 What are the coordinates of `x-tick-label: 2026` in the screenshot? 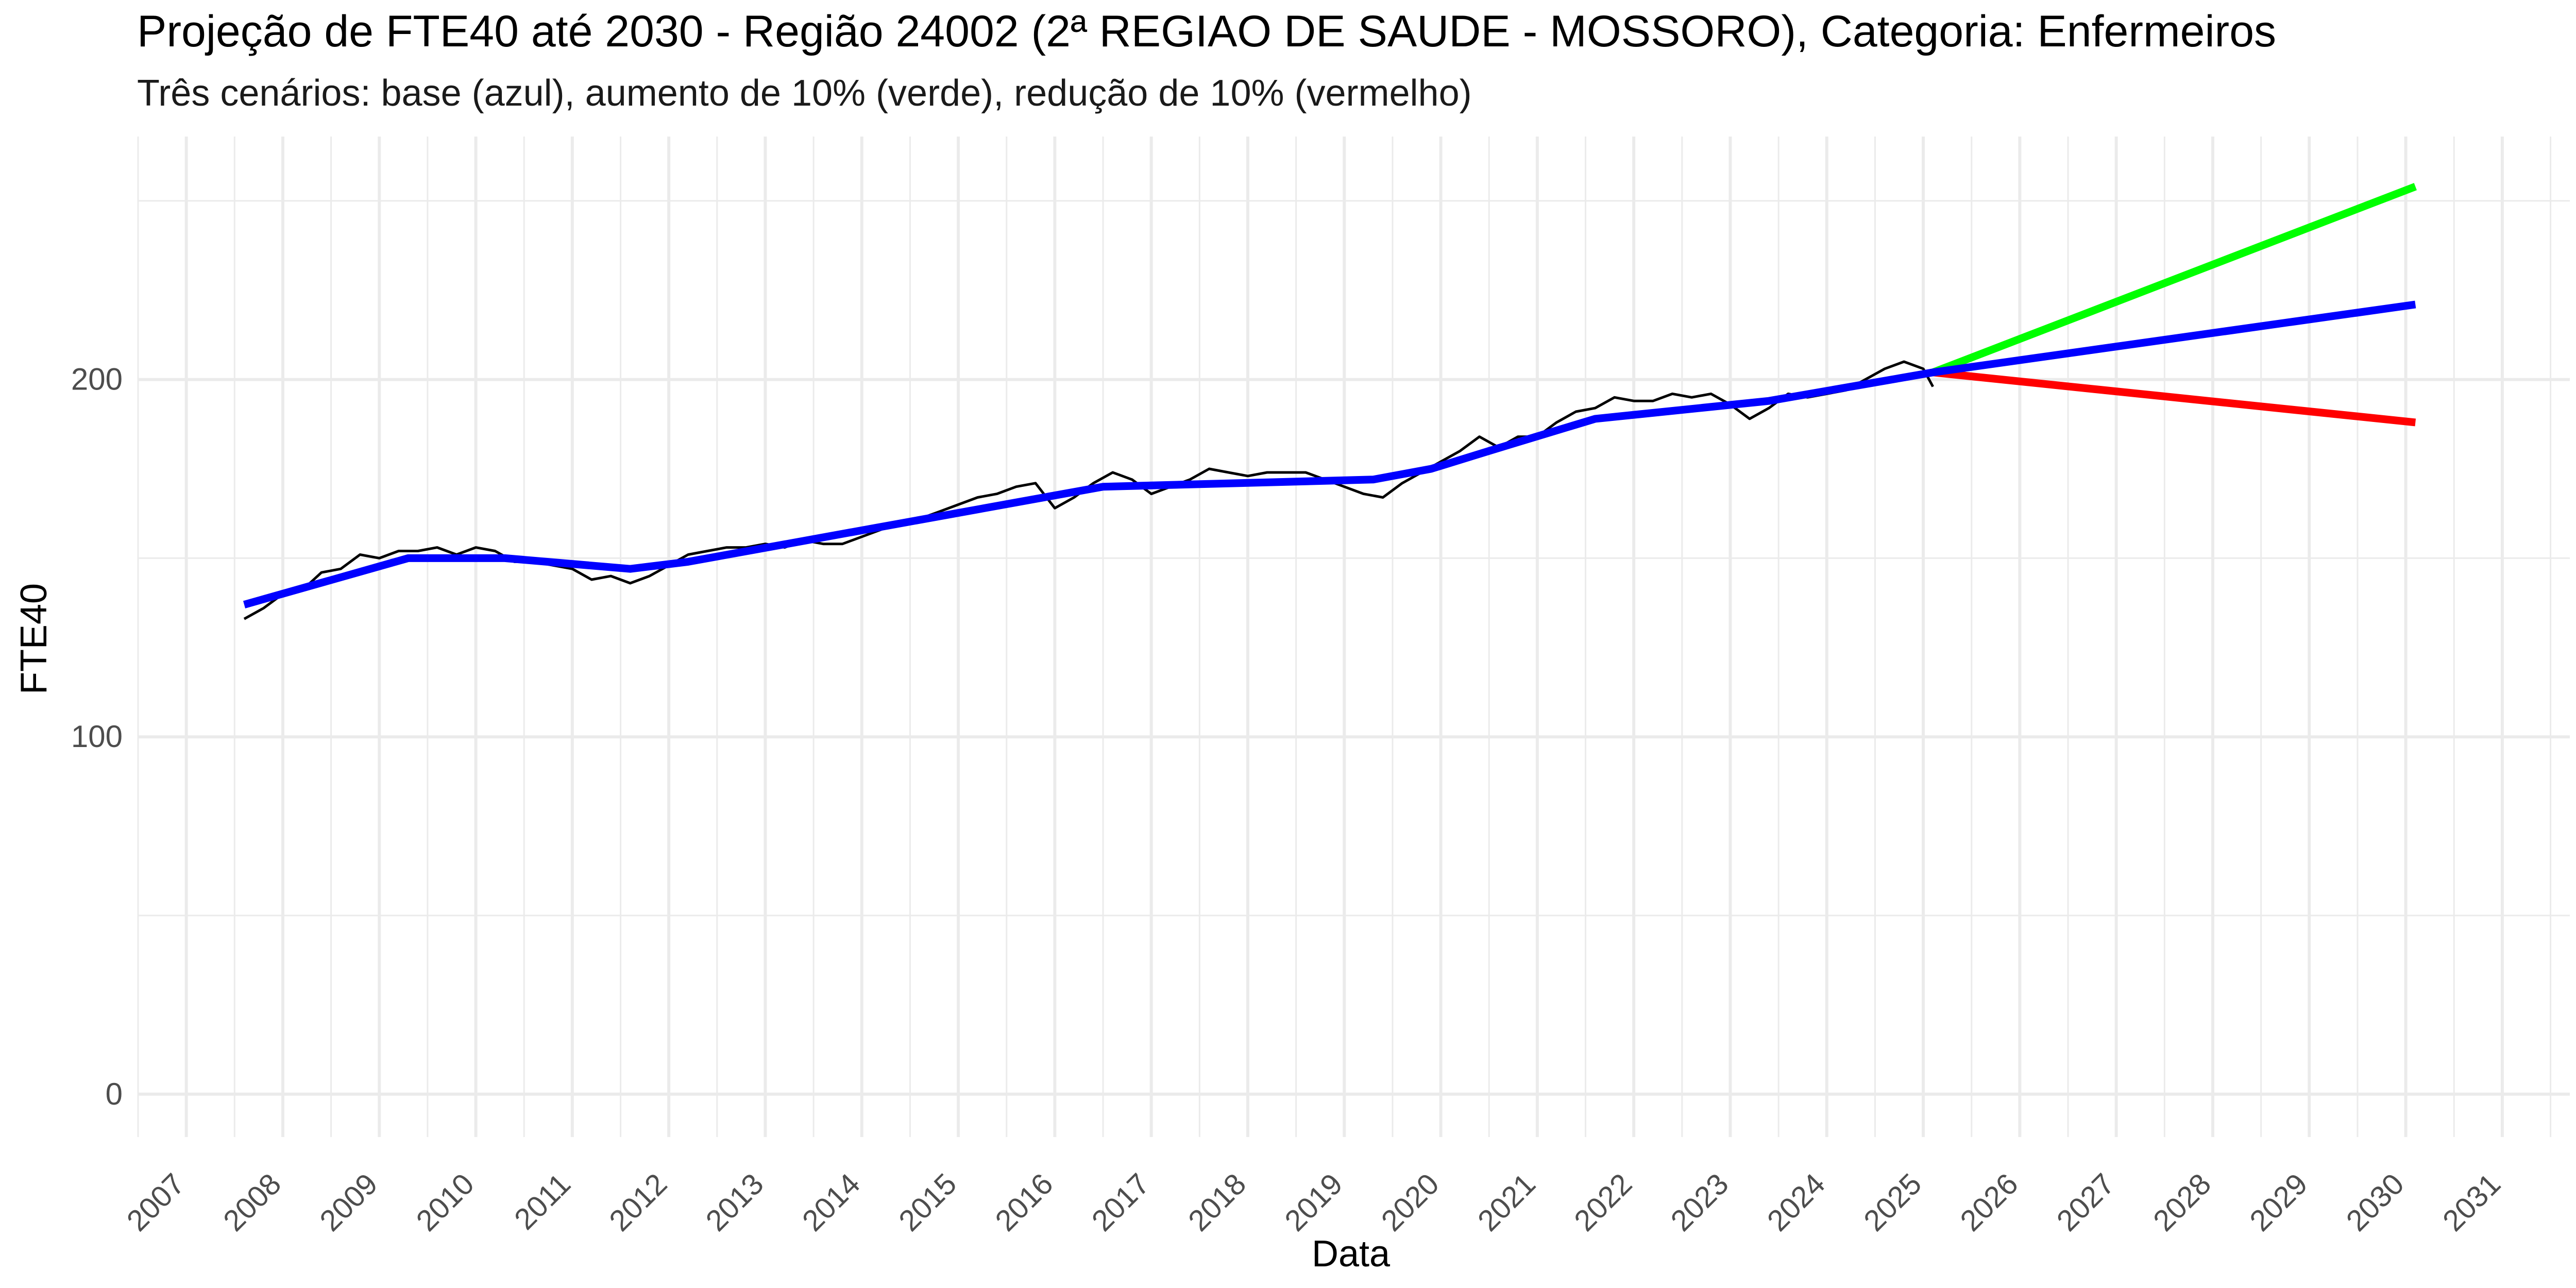 It's located at (1989, 1202).